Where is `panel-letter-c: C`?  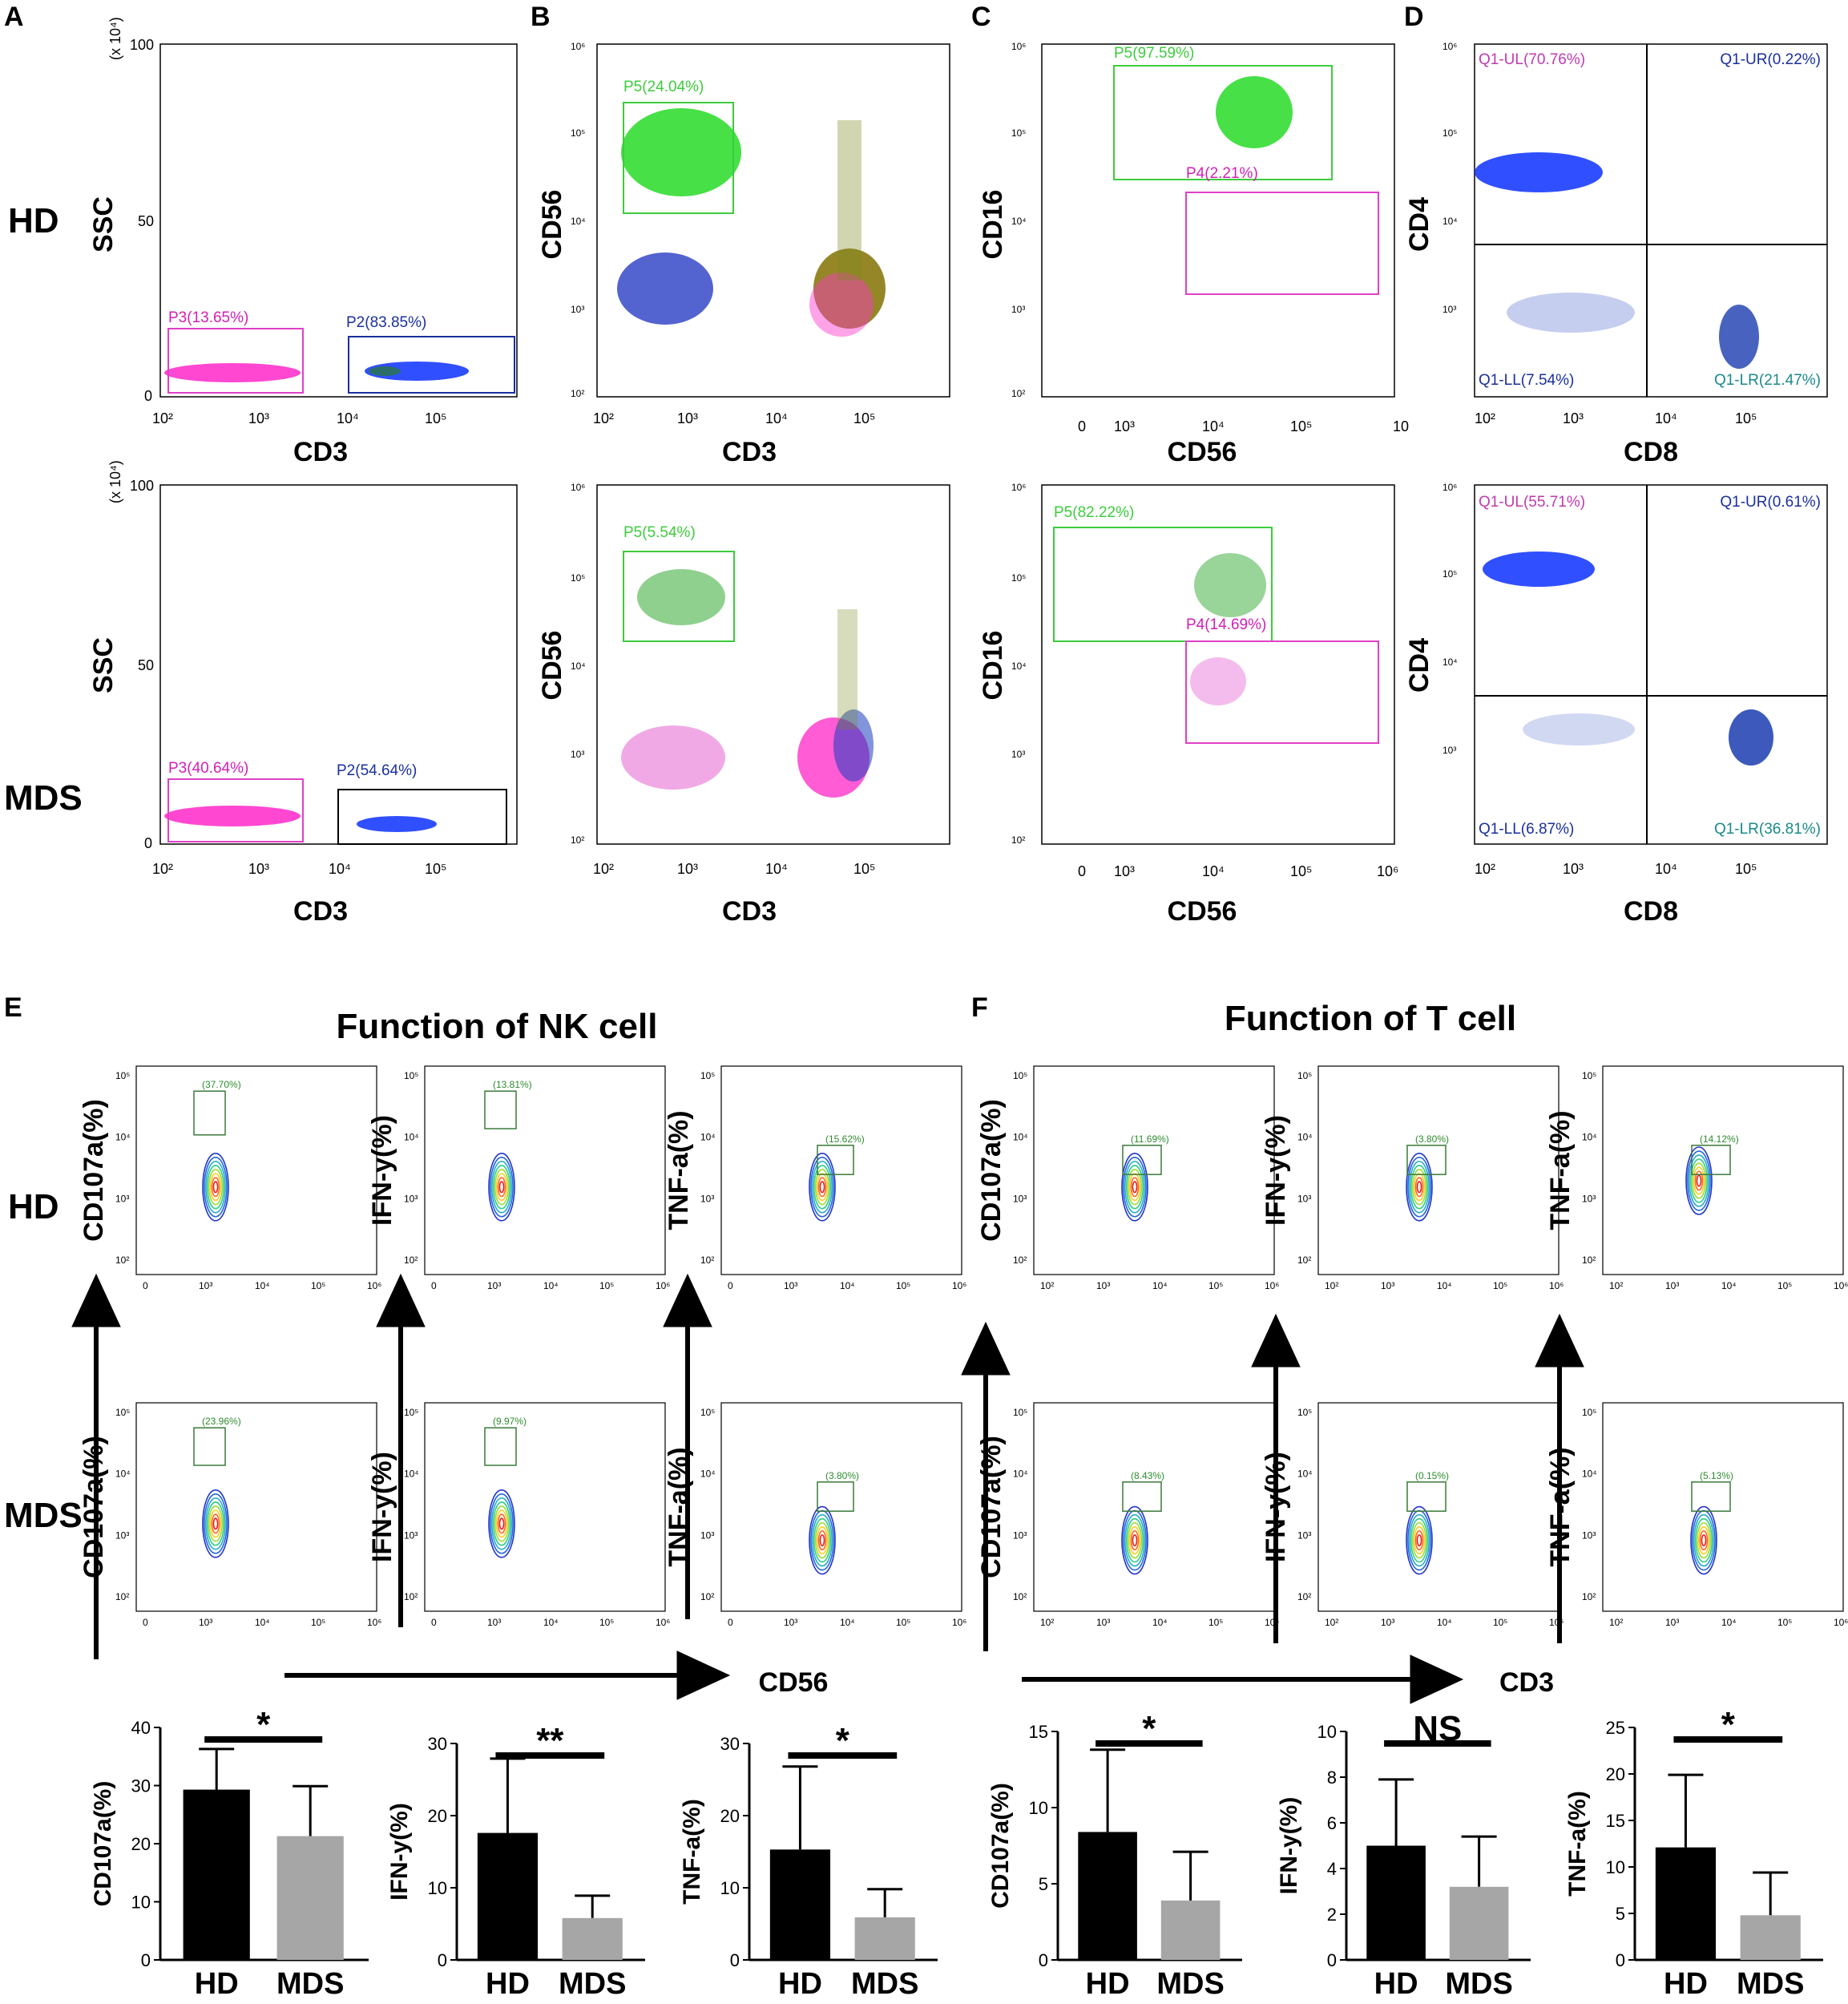 panel-letter-c: C is located at coordinates (981, 17).